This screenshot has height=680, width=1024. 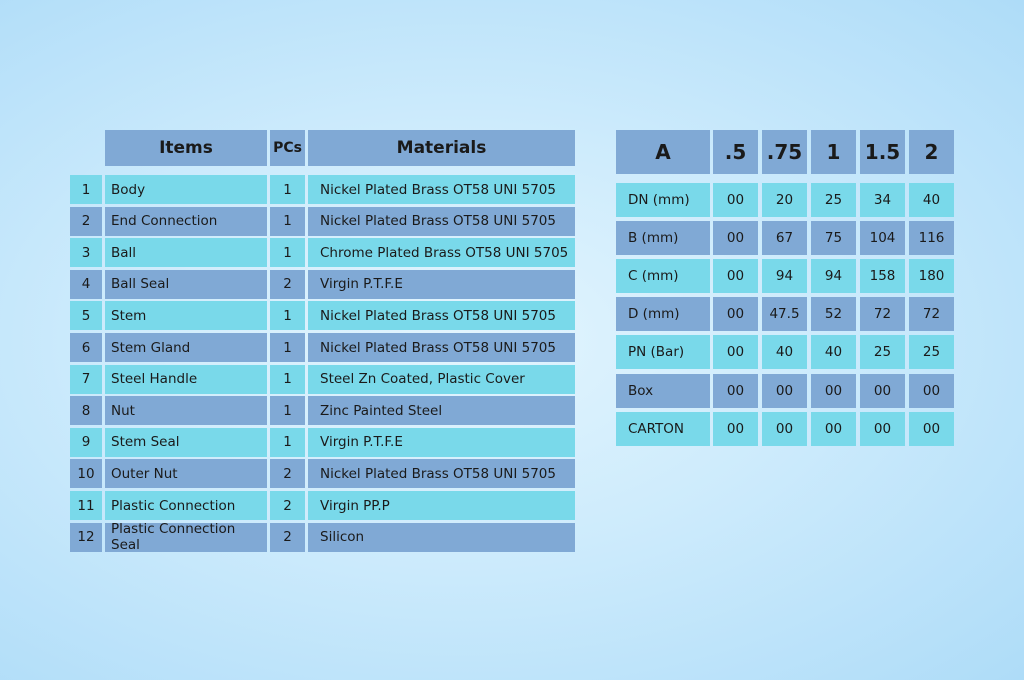 I want to click on item-name: Stem, so click(x=186, y=316).